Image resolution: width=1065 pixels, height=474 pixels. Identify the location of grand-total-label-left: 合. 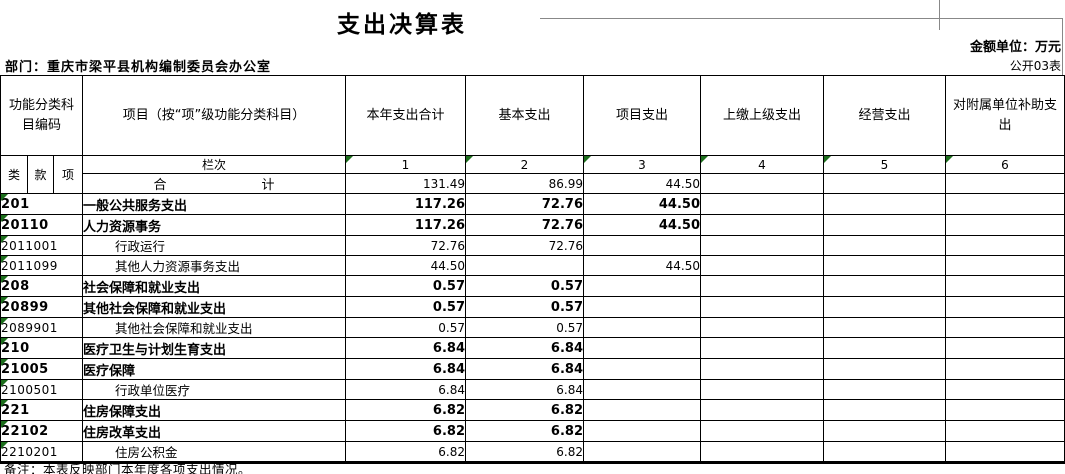
(160, 185).